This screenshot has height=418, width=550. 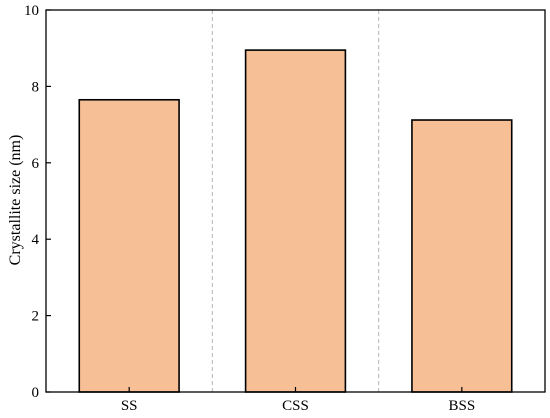 What do you see at coordinates (461, 406) in the screenshot?
I see `x-tick-label-bss: BSS` at bounding box center [461, 406].